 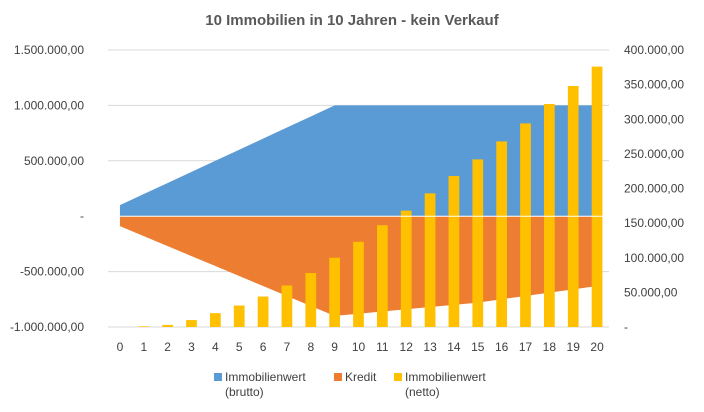 I want to click on right-tick-label: 100.000,00, so click(x=654, y=258).